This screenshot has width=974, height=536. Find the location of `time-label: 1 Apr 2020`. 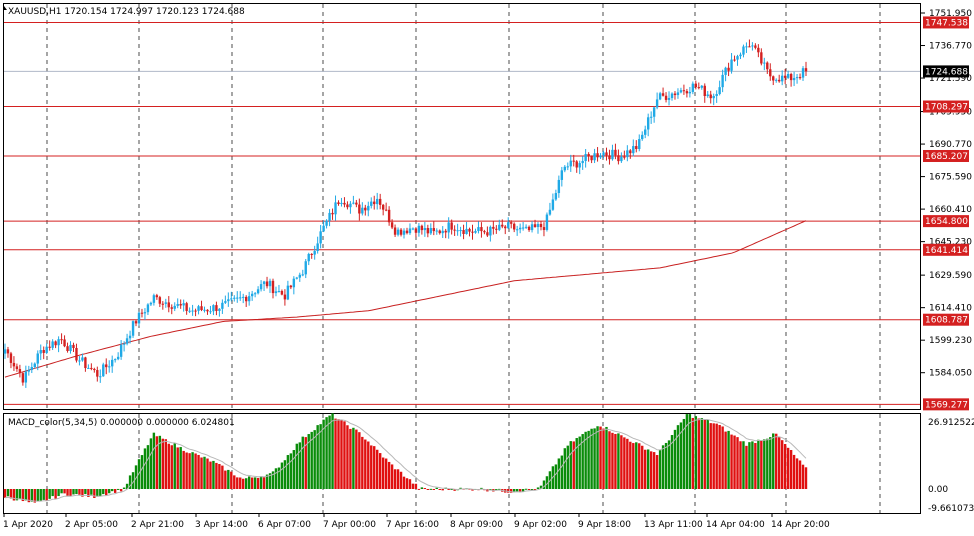

time-label: 1 Apr 2020 is located at coordinates (28, 525).